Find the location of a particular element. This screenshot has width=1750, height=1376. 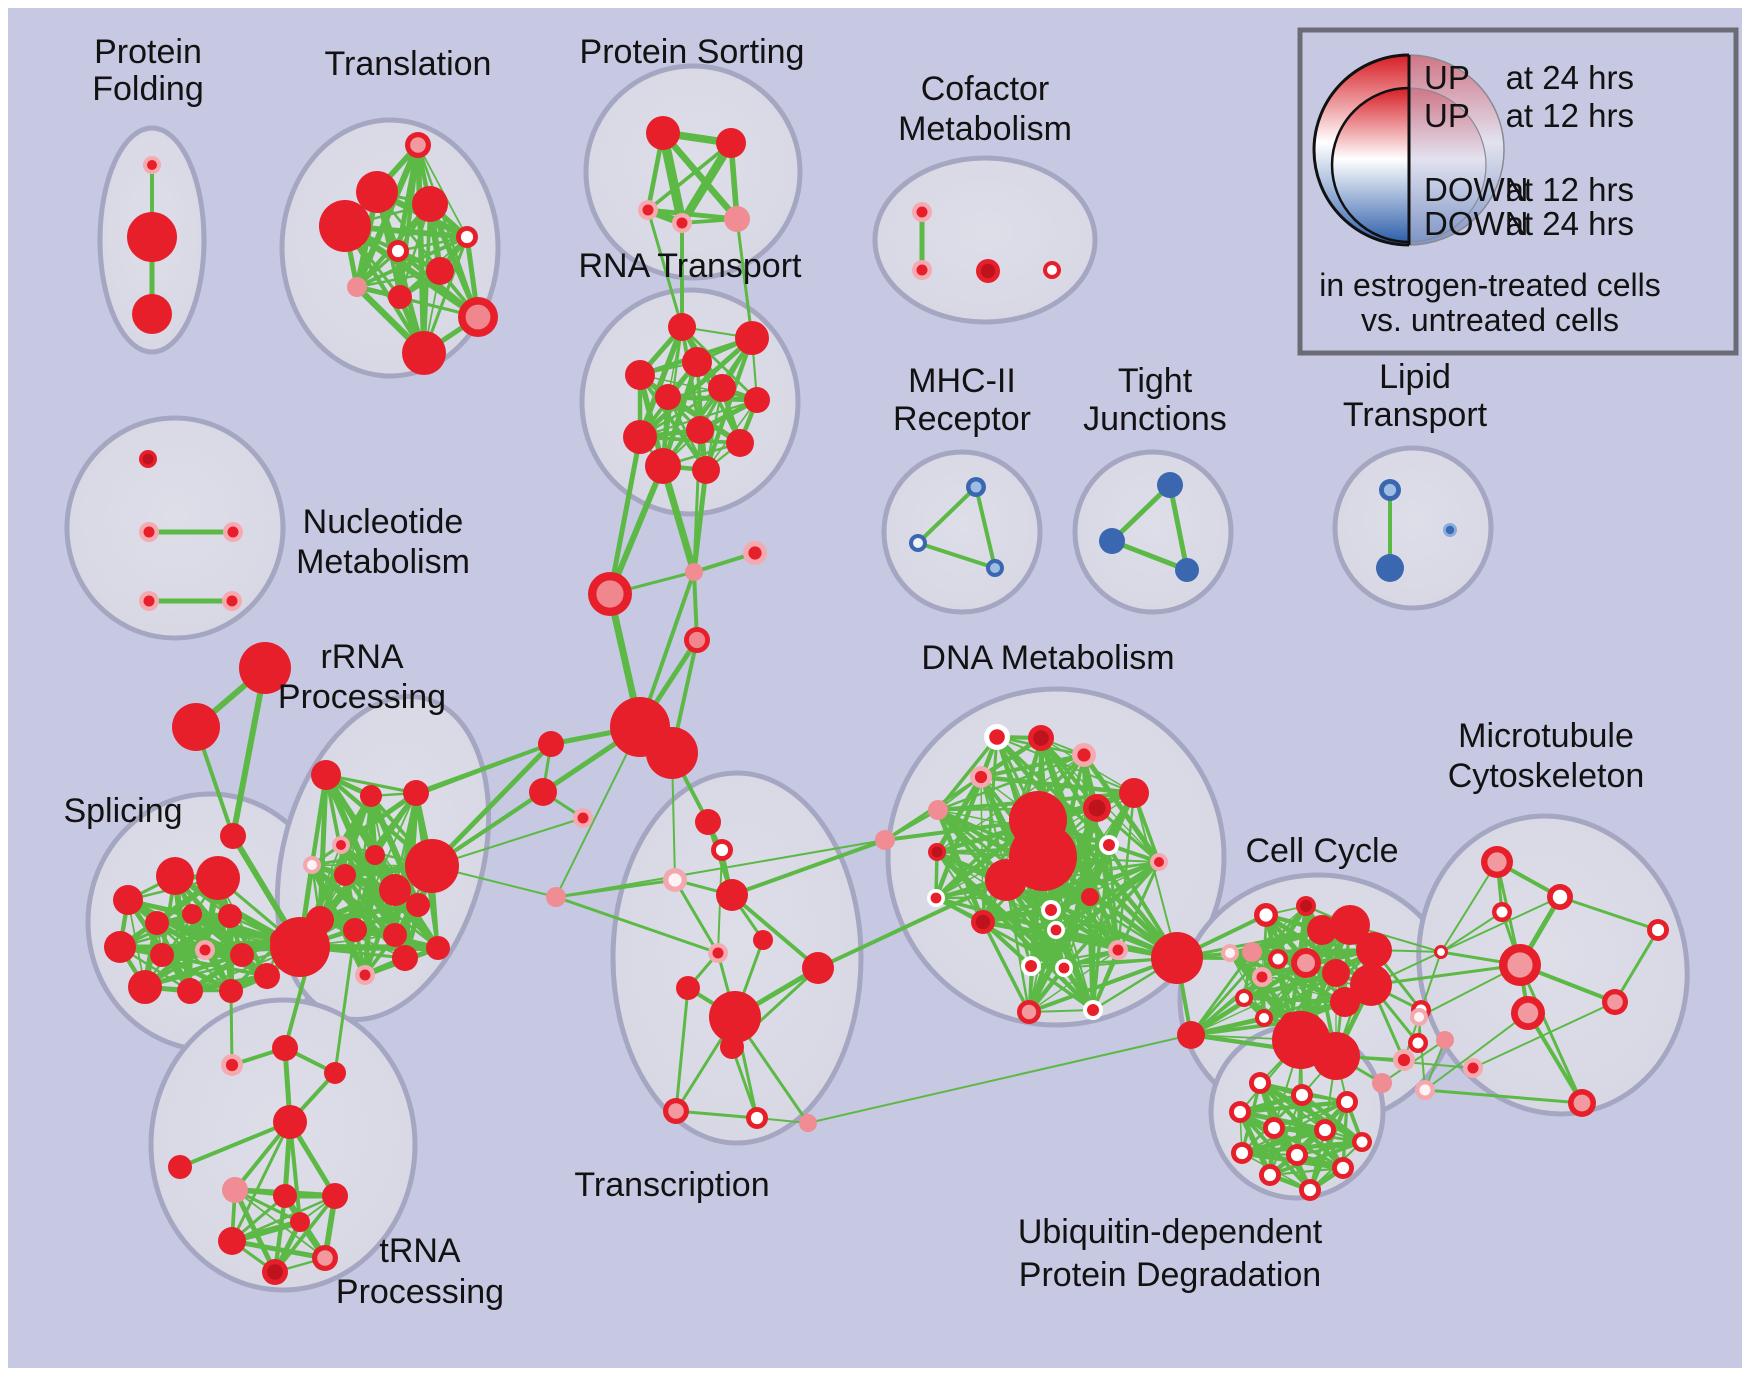

cluster-trna-processing-bubble is located at coordinates (283, 1145).